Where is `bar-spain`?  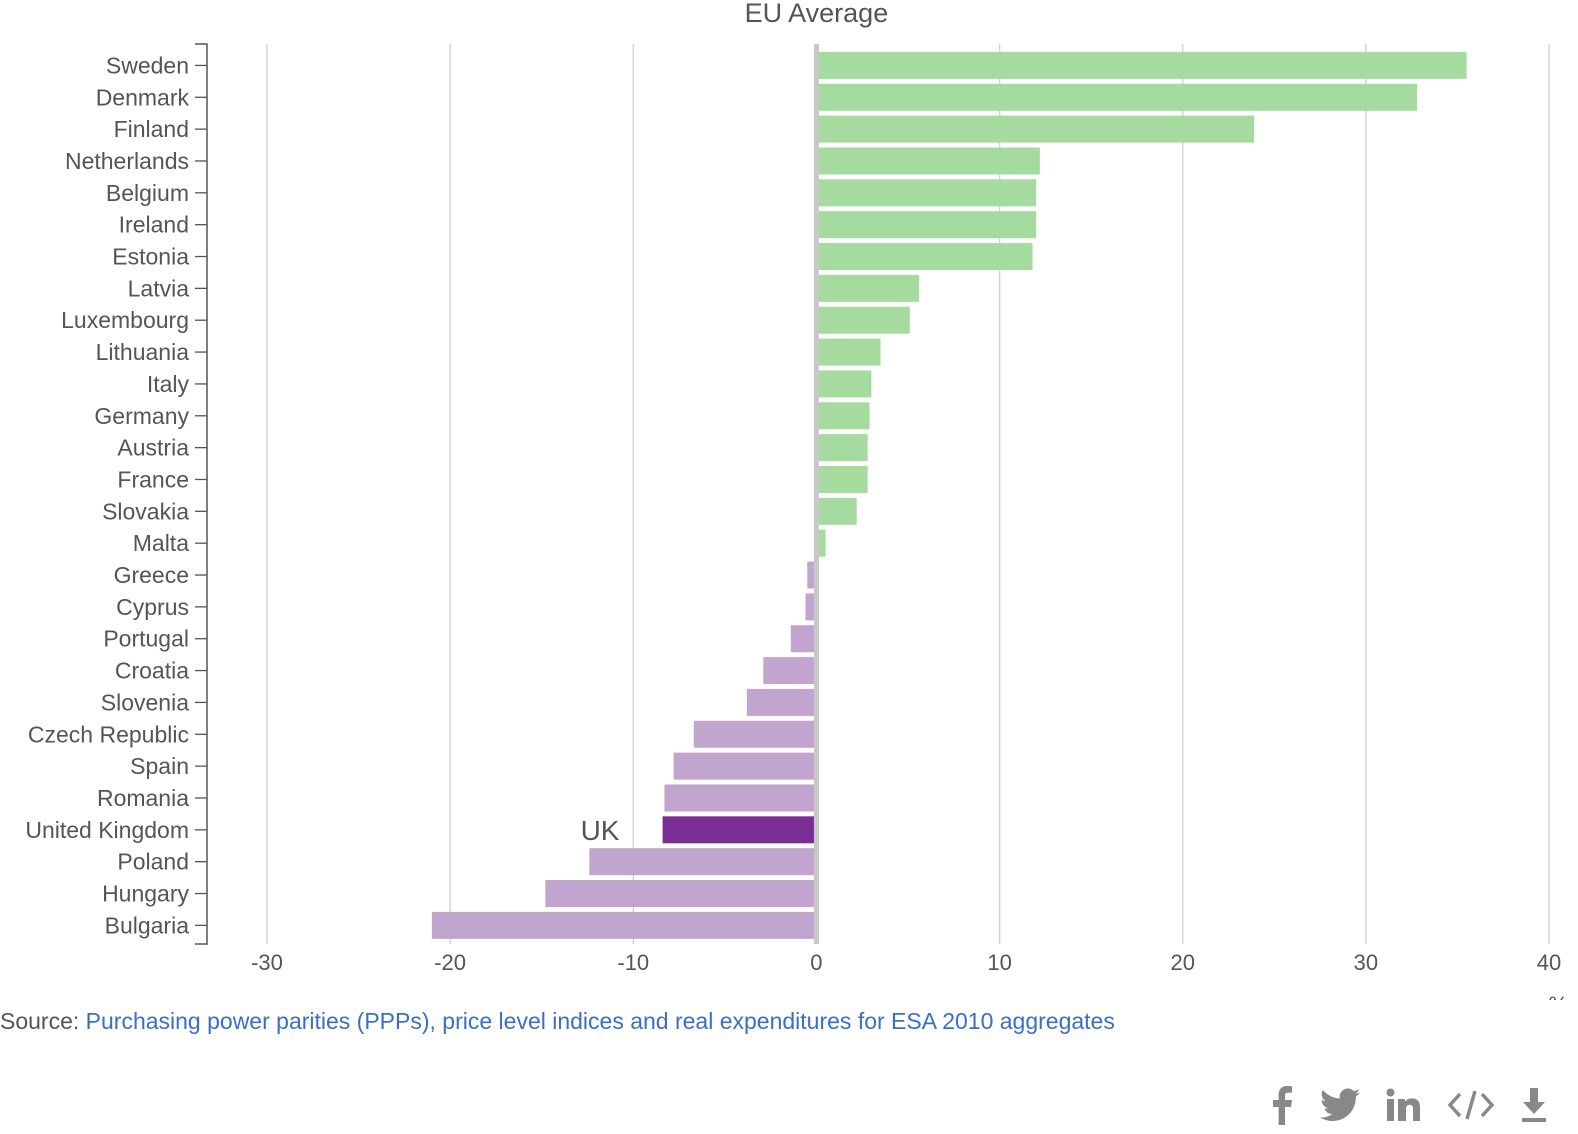
bar-spain is located at coordinates (744, 766).